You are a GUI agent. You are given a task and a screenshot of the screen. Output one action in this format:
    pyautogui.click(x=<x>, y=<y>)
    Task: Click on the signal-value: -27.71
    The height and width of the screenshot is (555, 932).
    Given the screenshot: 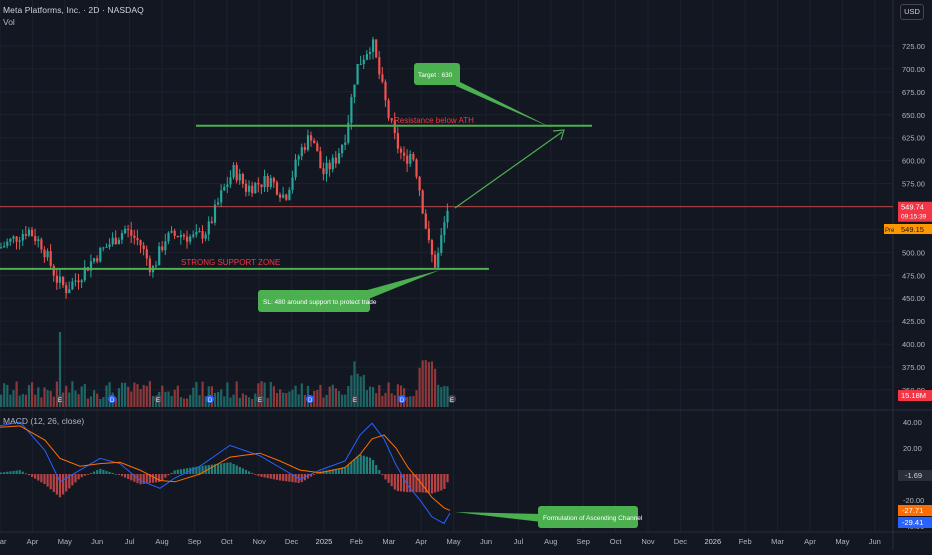 What is the action you would take?
    pyautogui.click(x=912, y=510)
    